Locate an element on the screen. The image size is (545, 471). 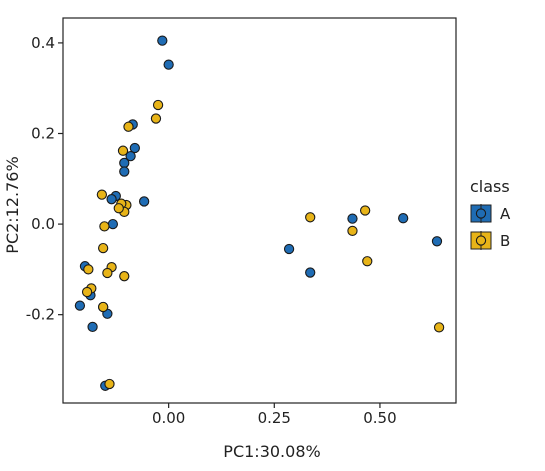
x-axis-title: PC1:30.08% is located at coordinates (271, 451).